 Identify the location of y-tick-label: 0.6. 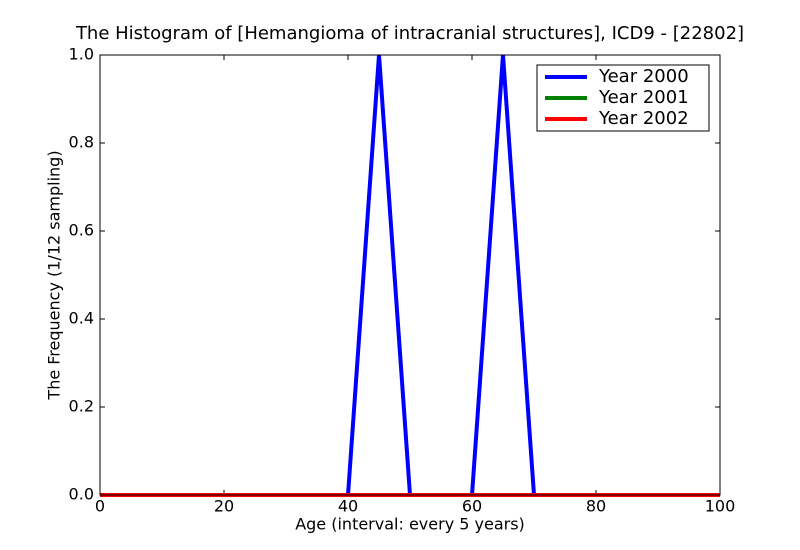
(81, 230).